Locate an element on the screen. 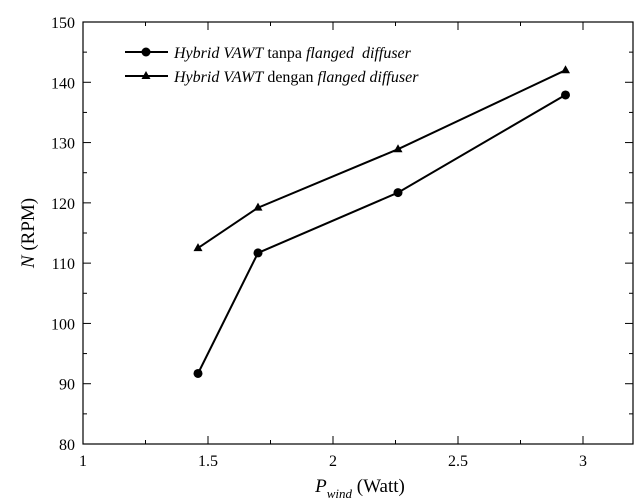 The height and width of the screenshot is (502, 635). x-axis-label-unit: (Watt) is located at coordinates (378, 486).